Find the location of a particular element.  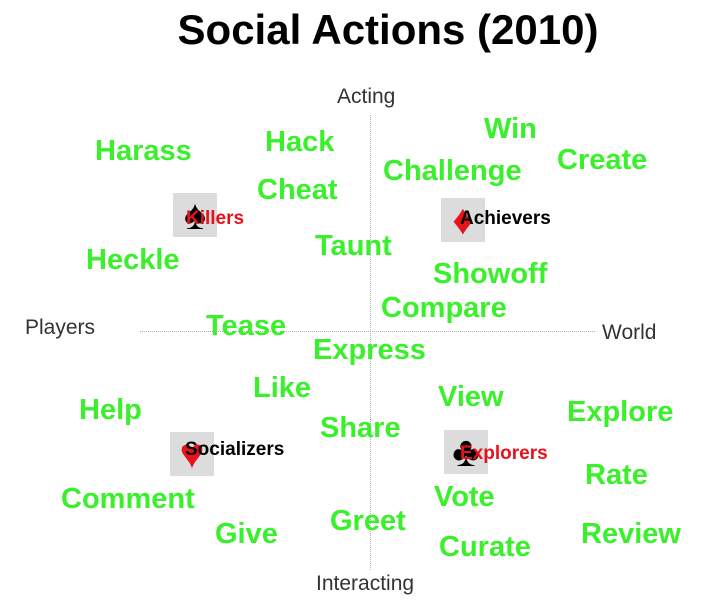

category-label-explorers: Explorers is located at coordinates (504, 453).